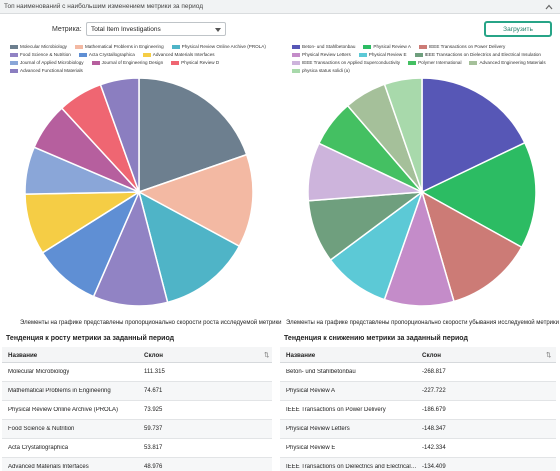 This screenshot has width=560, height=471. What do you see at coordinates (512, 62) in the screenshot?
I see `legend-label: Advanced Engineering Materials` at bounding box center [512, 62].